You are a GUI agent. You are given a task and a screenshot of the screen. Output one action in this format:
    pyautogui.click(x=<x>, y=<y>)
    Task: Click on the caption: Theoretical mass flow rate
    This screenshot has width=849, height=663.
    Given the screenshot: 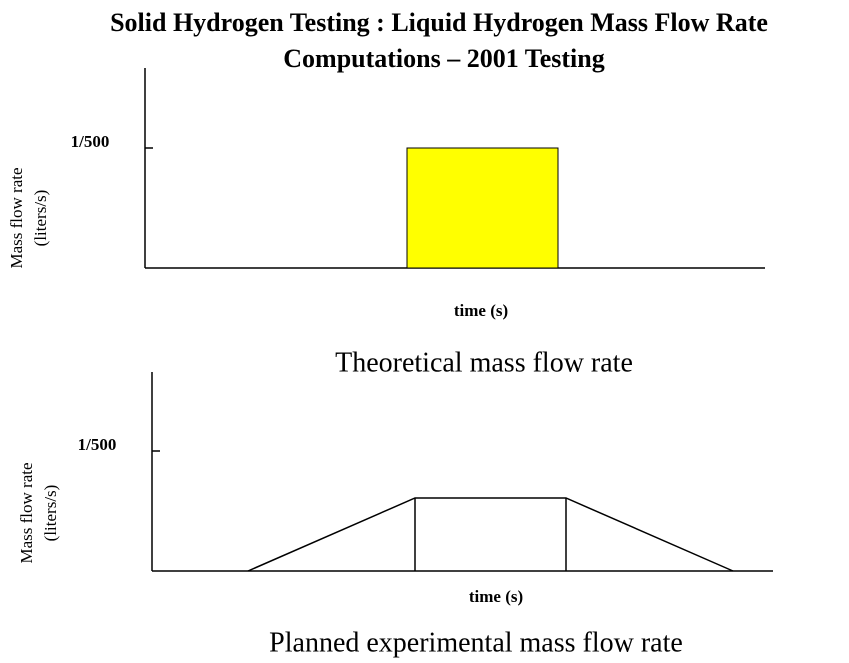 What is the action you would take?
    pyautogui.click(x=484, y=362)
    